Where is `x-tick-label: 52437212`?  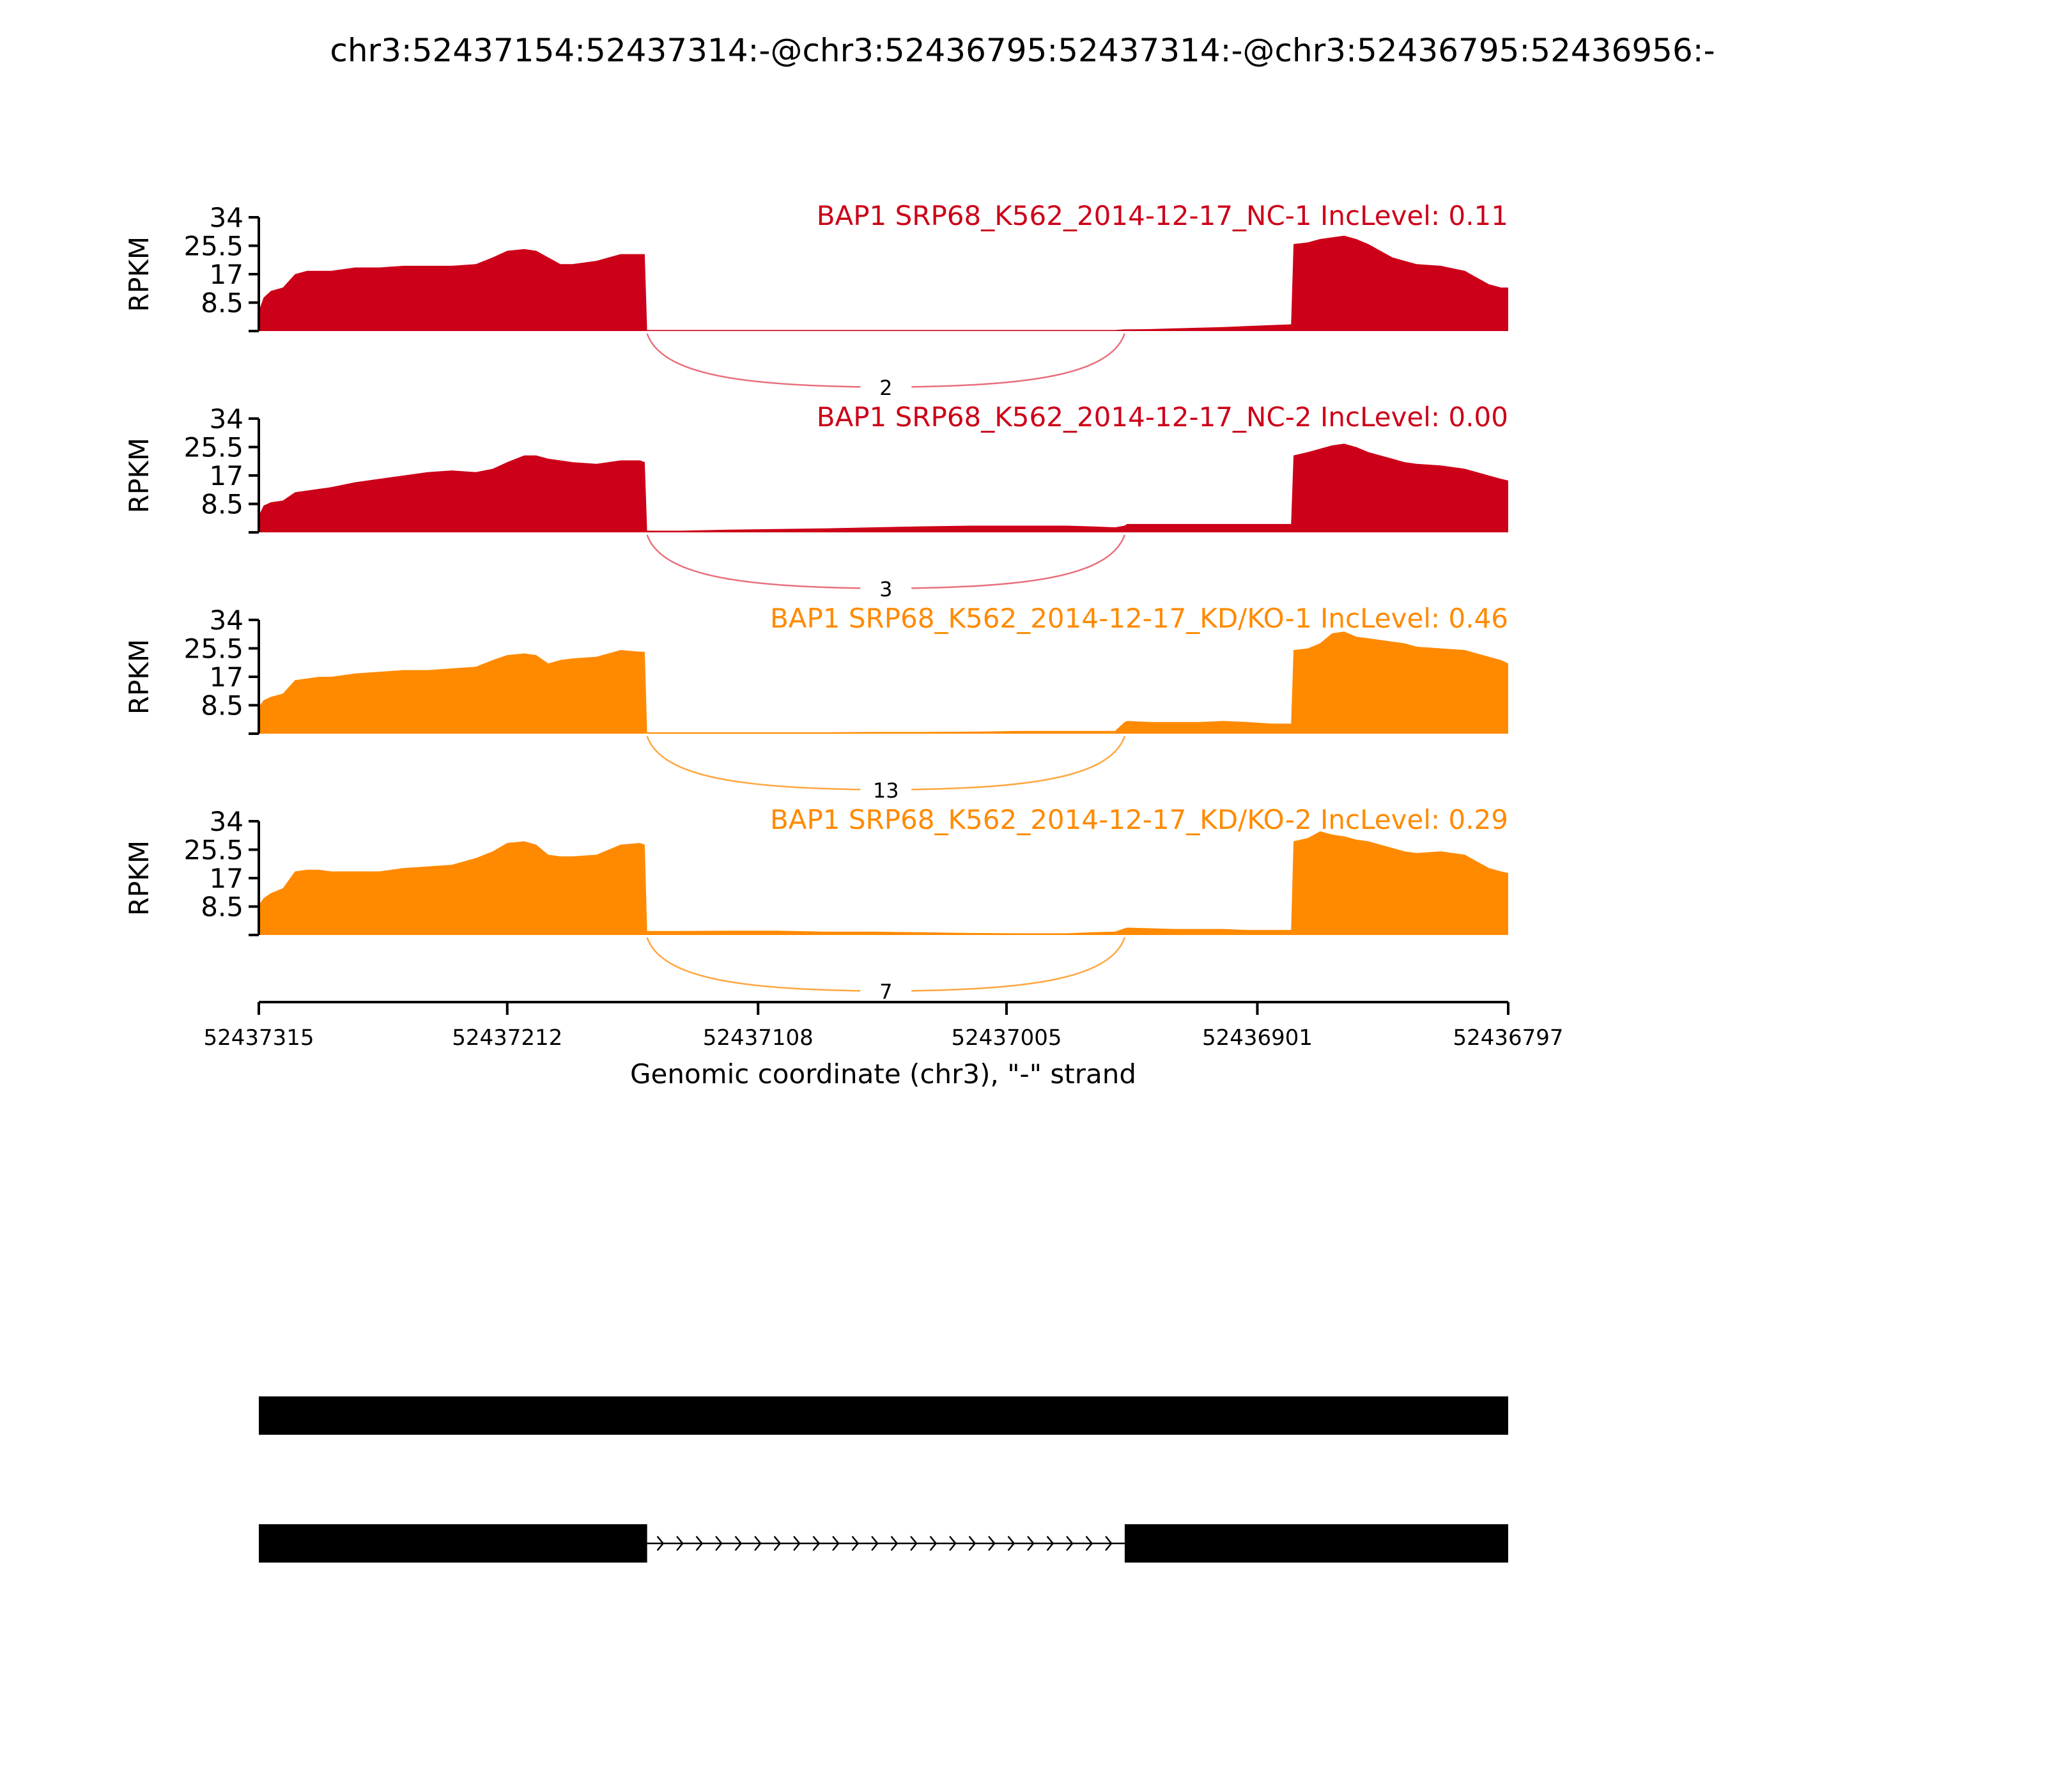
x-tick-label: 52437212 is located at coordinates (507, 1038).